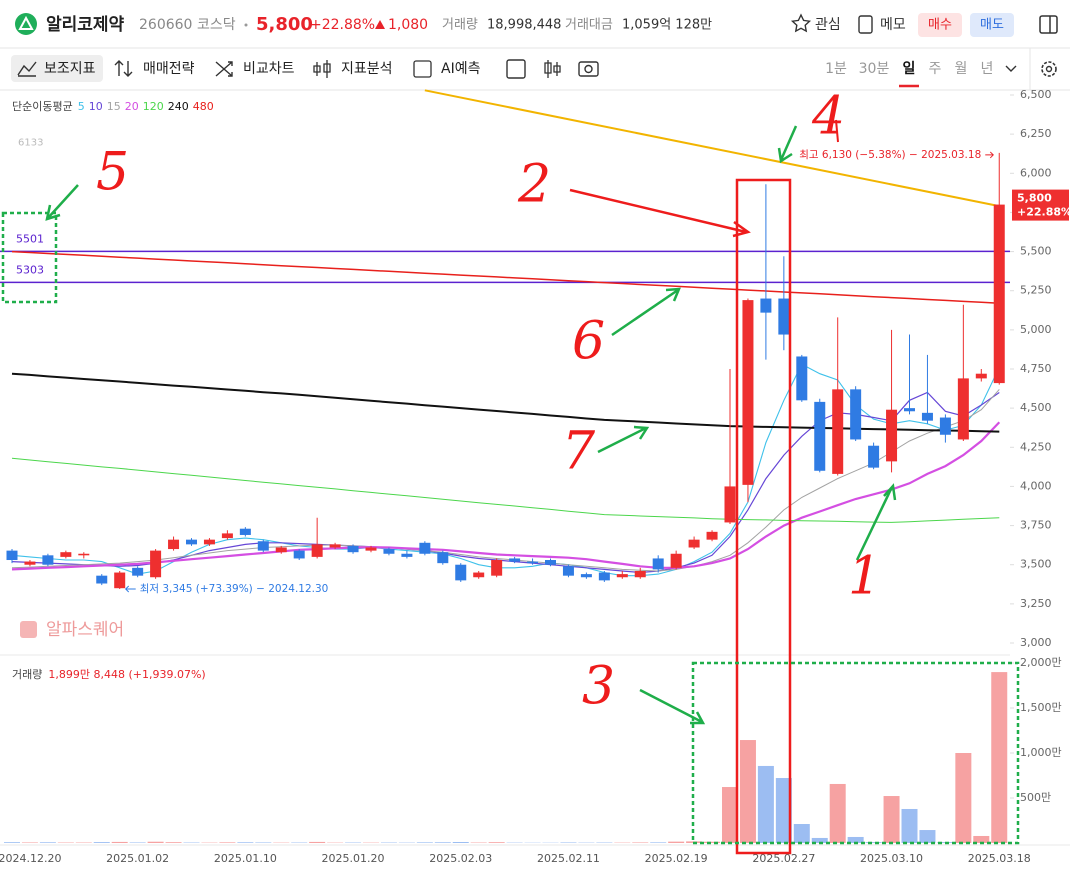  Describe the element at coordinates (909, 69) in the screenshot. I see `period-button: 일` at that location.